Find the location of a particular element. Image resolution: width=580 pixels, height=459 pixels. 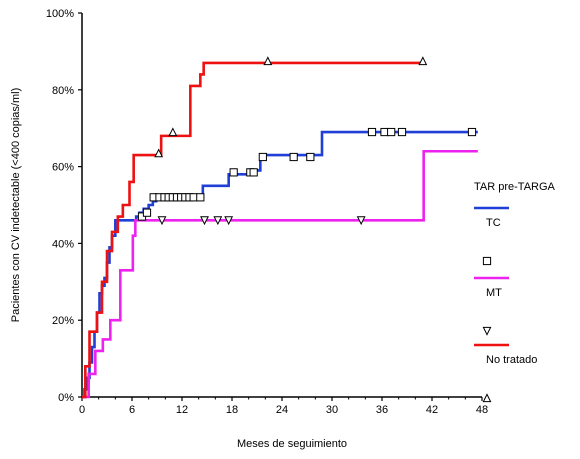

x-tick-label: 12 is located at coordinates (182, 410).